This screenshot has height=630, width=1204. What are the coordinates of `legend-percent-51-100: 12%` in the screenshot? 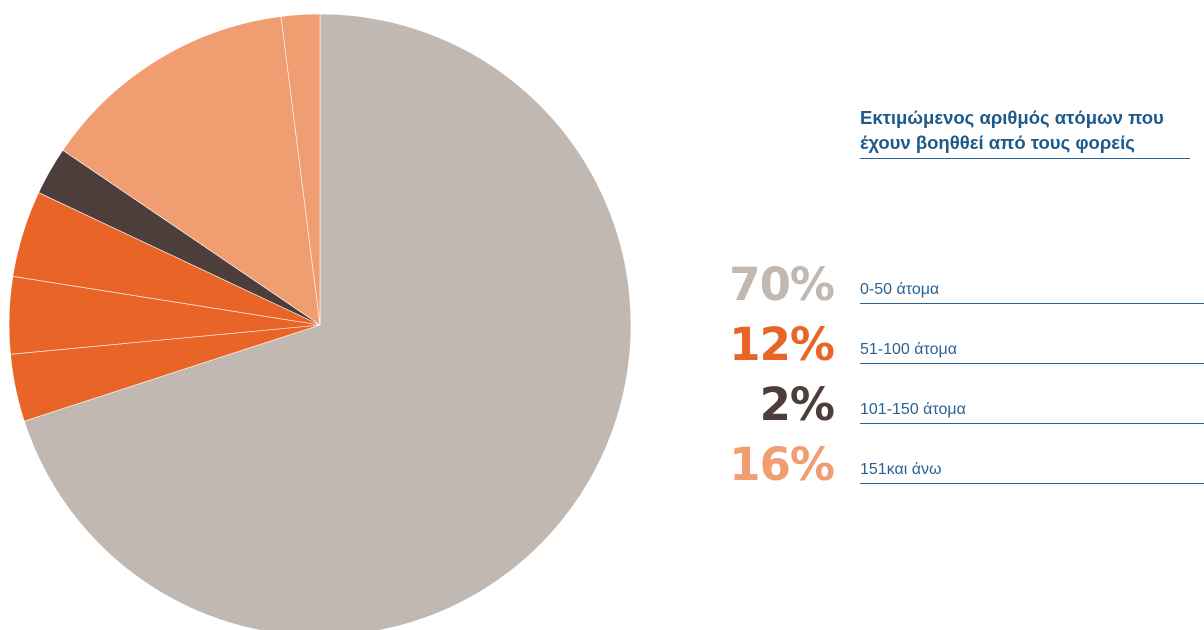 It's located at (782, 344).